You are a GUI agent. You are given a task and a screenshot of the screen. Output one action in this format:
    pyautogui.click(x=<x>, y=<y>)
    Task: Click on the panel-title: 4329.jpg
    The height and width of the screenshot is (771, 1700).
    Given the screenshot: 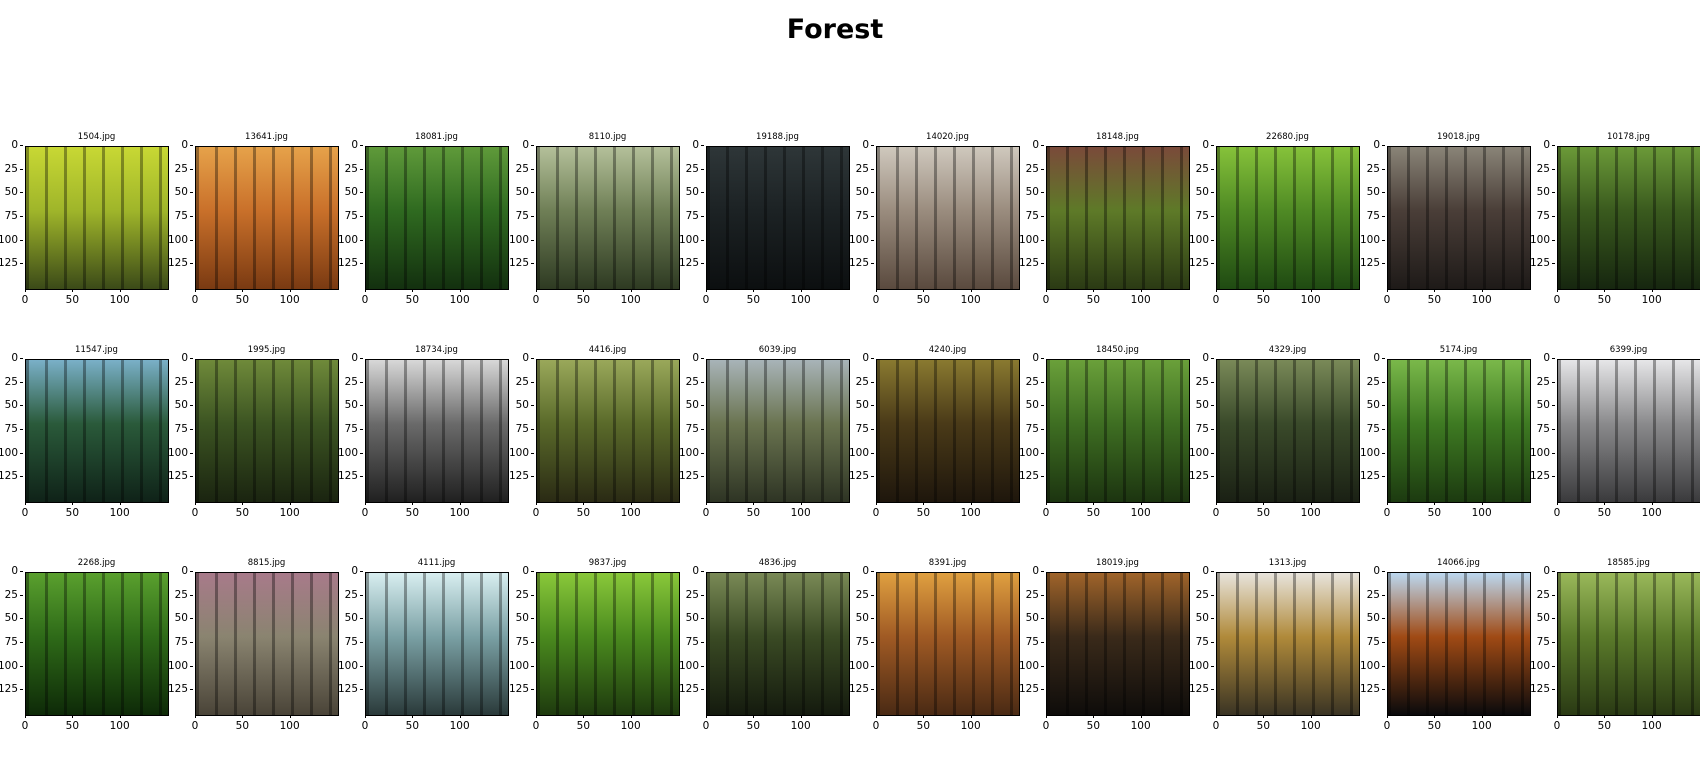 What is the action you would take?
    pyautogui.click(x=1287, y=350)
    